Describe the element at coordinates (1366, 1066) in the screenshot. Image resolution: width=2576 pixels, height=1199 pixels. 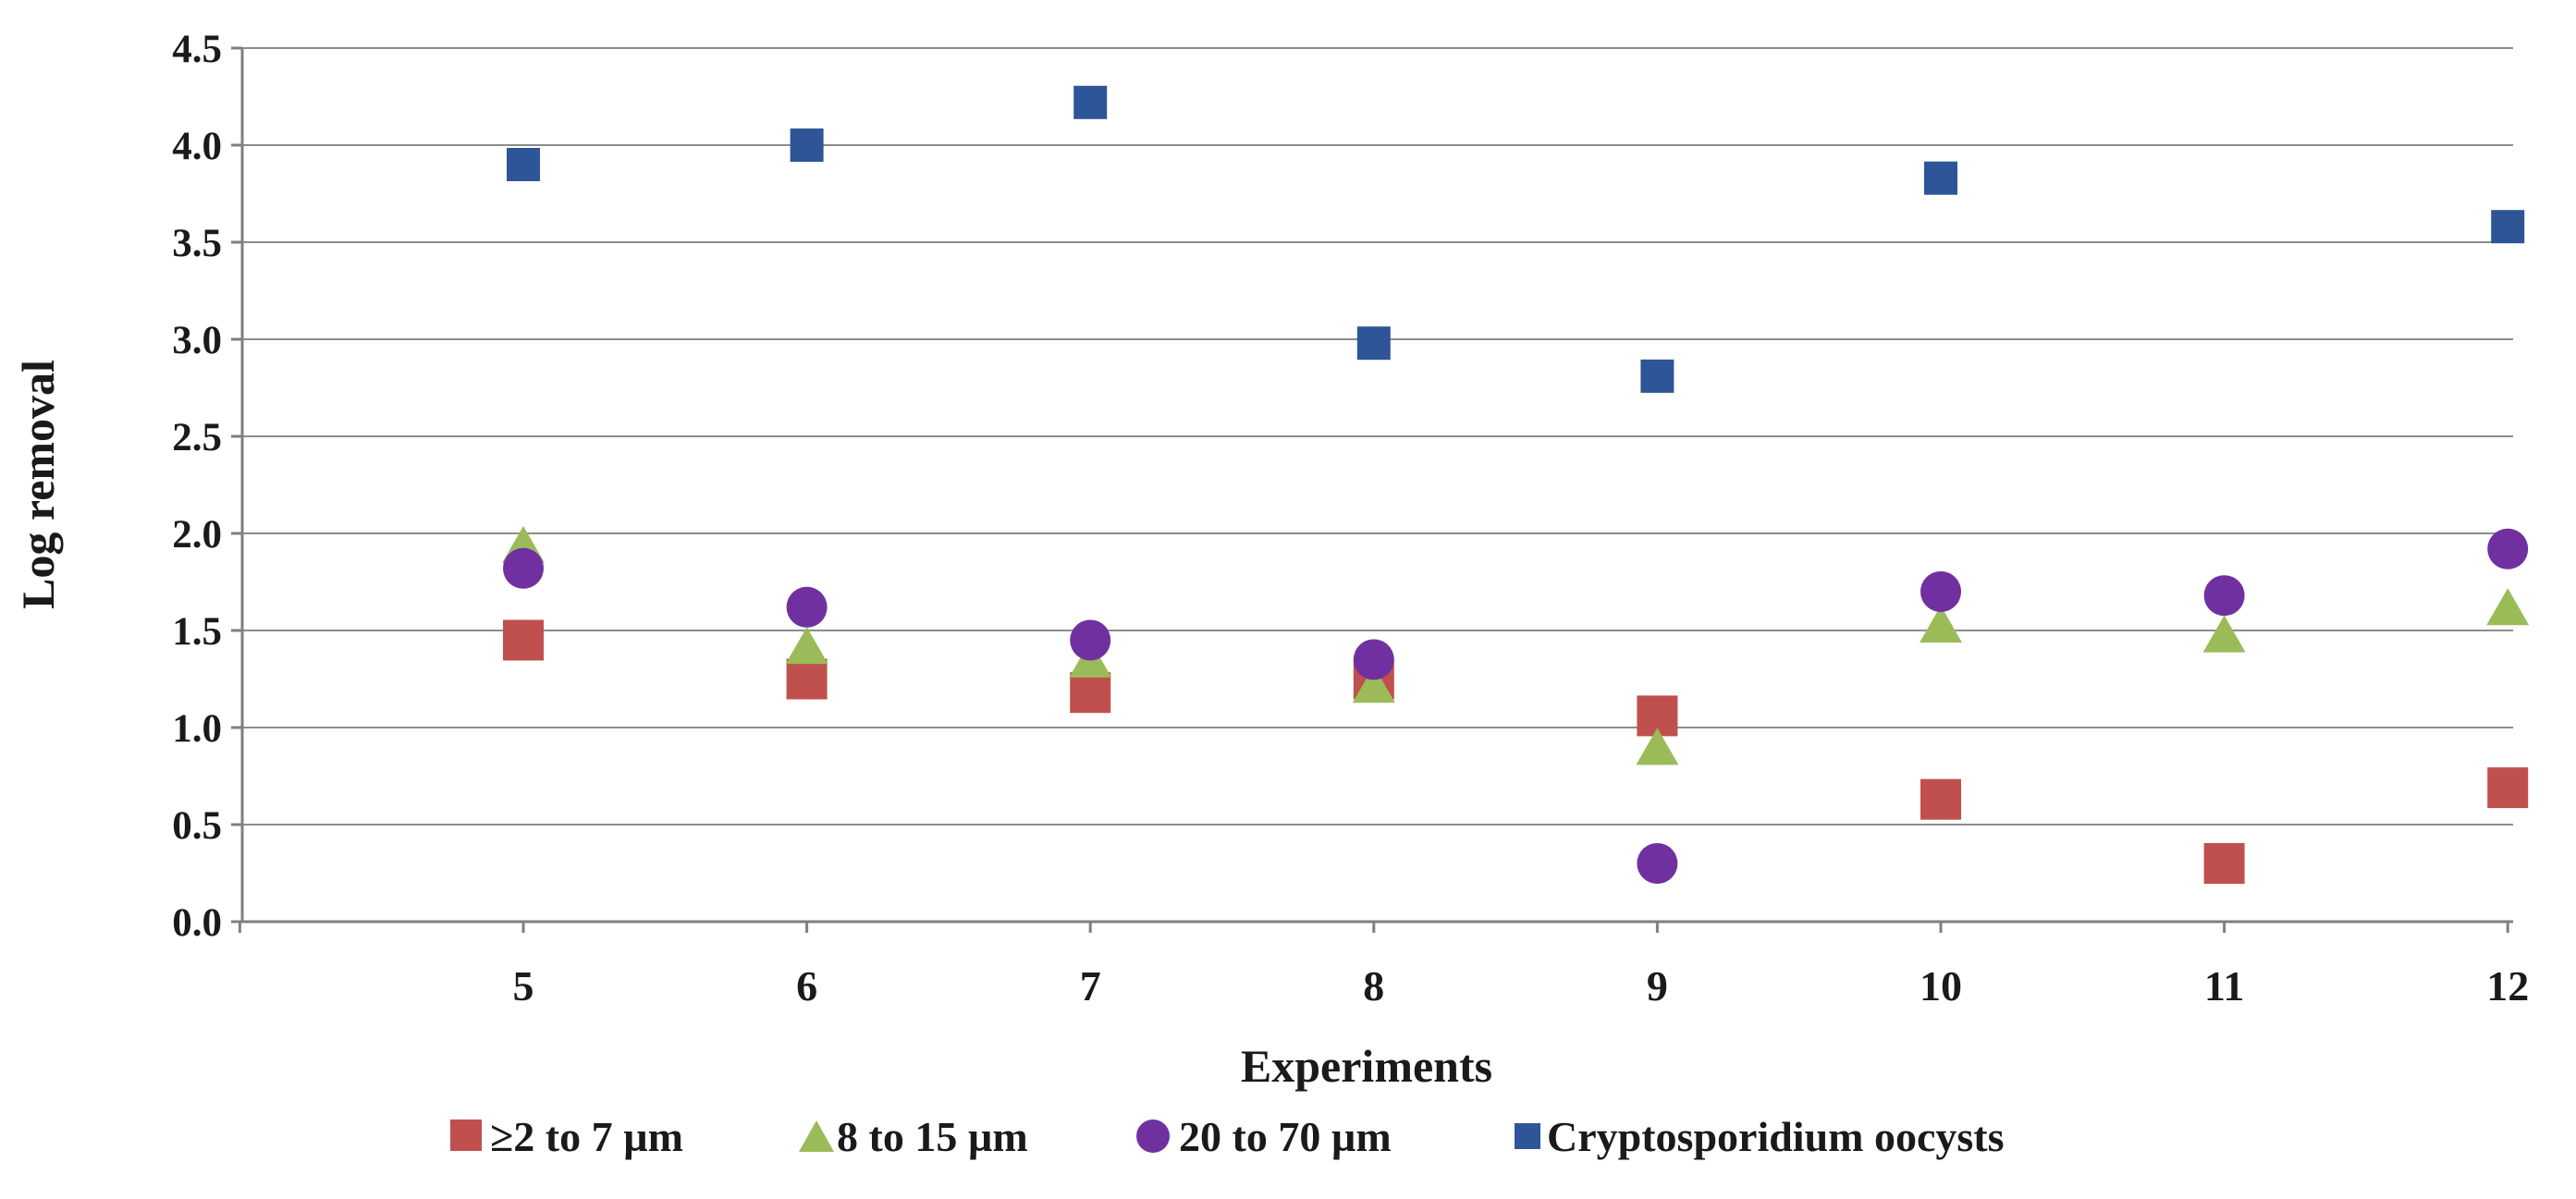
I see `x-axis-title: Experiments` at that location.